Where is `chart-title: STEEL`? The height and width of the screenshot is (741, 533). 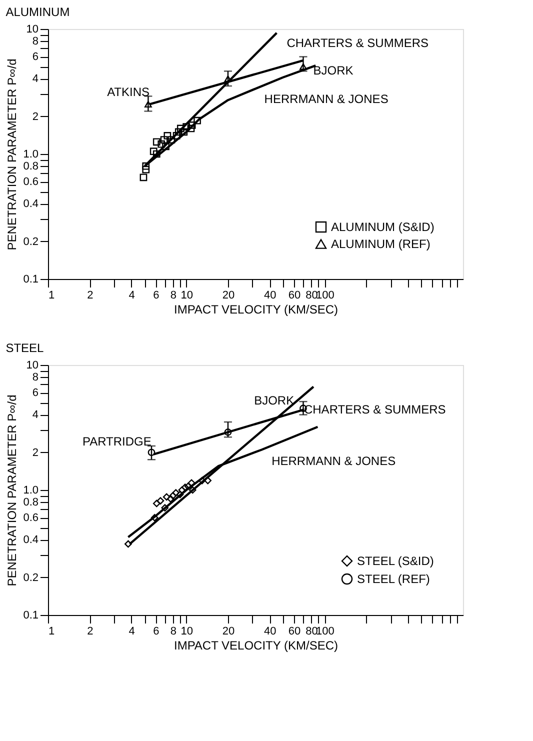 chart-title: STEEL is located at coordinates (25, 348).